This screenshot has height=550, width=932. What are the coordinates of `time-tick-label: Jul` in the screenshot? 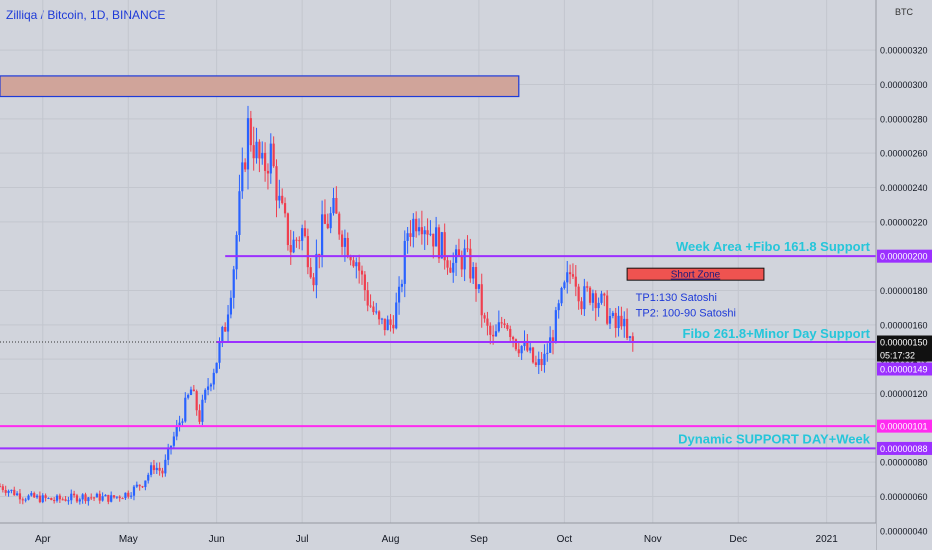 It's located at (302, 539).